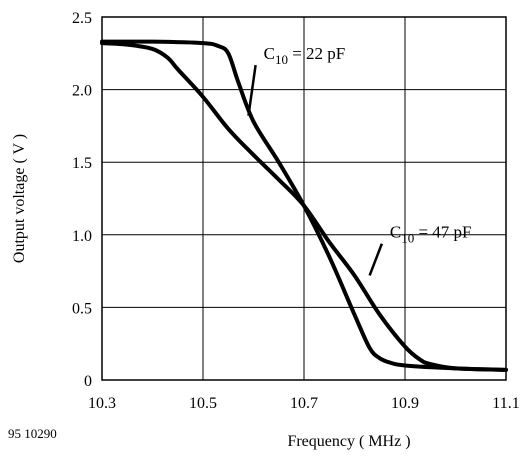 Image resolution: width=530 pixels, height=456 pixels. I want to click on y-axis-label: Output voltage ( V ), so click(19, 198).